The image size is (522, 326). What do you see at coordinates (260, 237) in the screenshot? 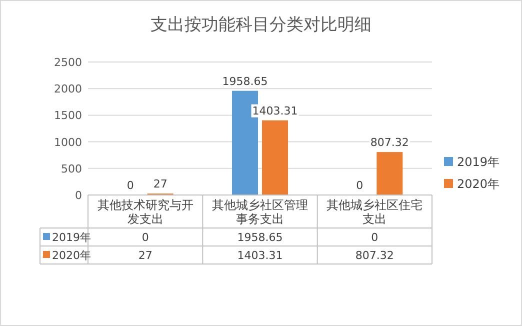
I see `data-label: 1958.65` at bounding box center [260, 237].